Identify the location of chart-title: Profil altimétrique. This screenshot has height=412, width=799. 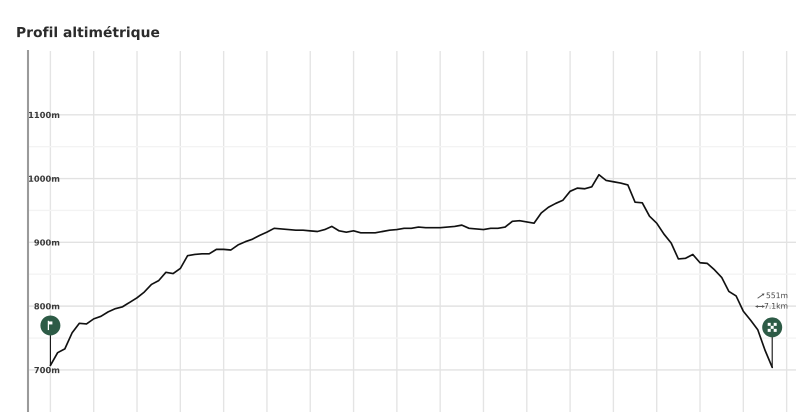
(88, 33).